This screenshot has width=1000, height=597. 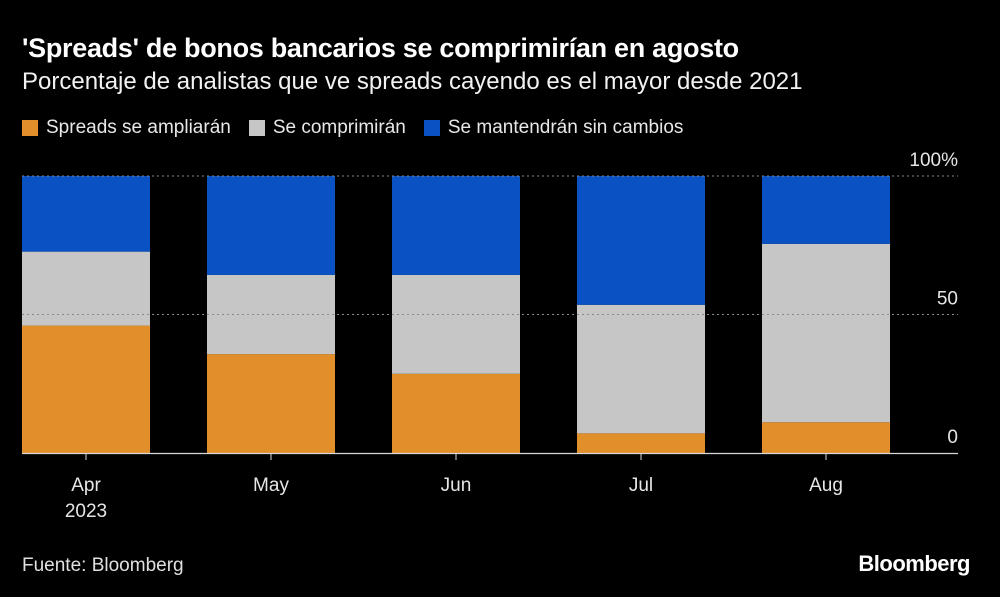 What do you see at coordinates (641, 443) in the screenshot?
I see `bar-jul-spreads-se-ampliaran` at bounding box center [641, 443].